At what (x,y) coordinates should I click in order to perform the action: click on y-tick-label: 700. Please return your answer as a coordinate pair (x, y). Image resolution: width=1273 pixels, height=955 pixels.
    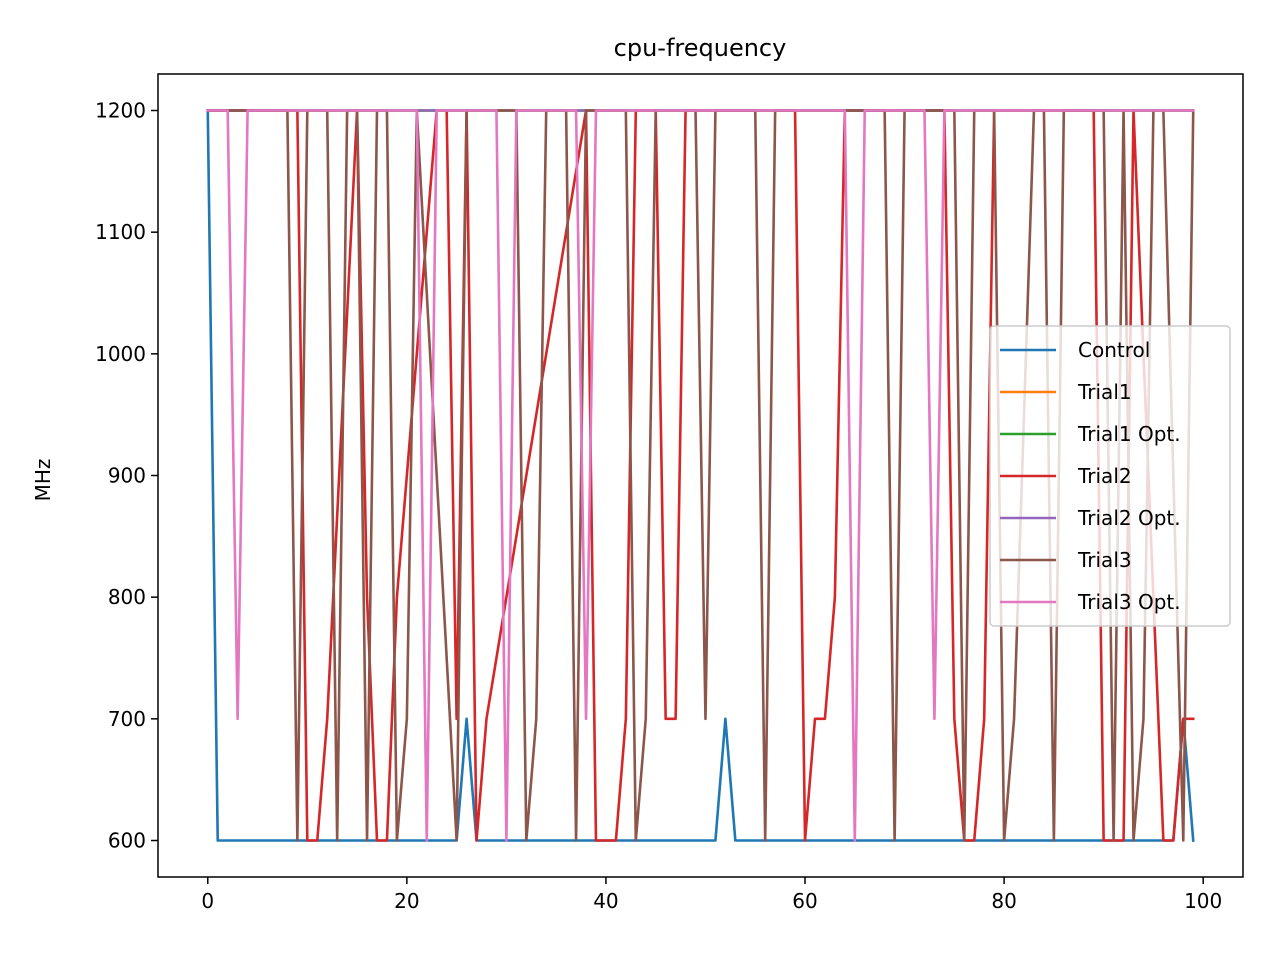
    Looking at the image, I should click on (127, 719).